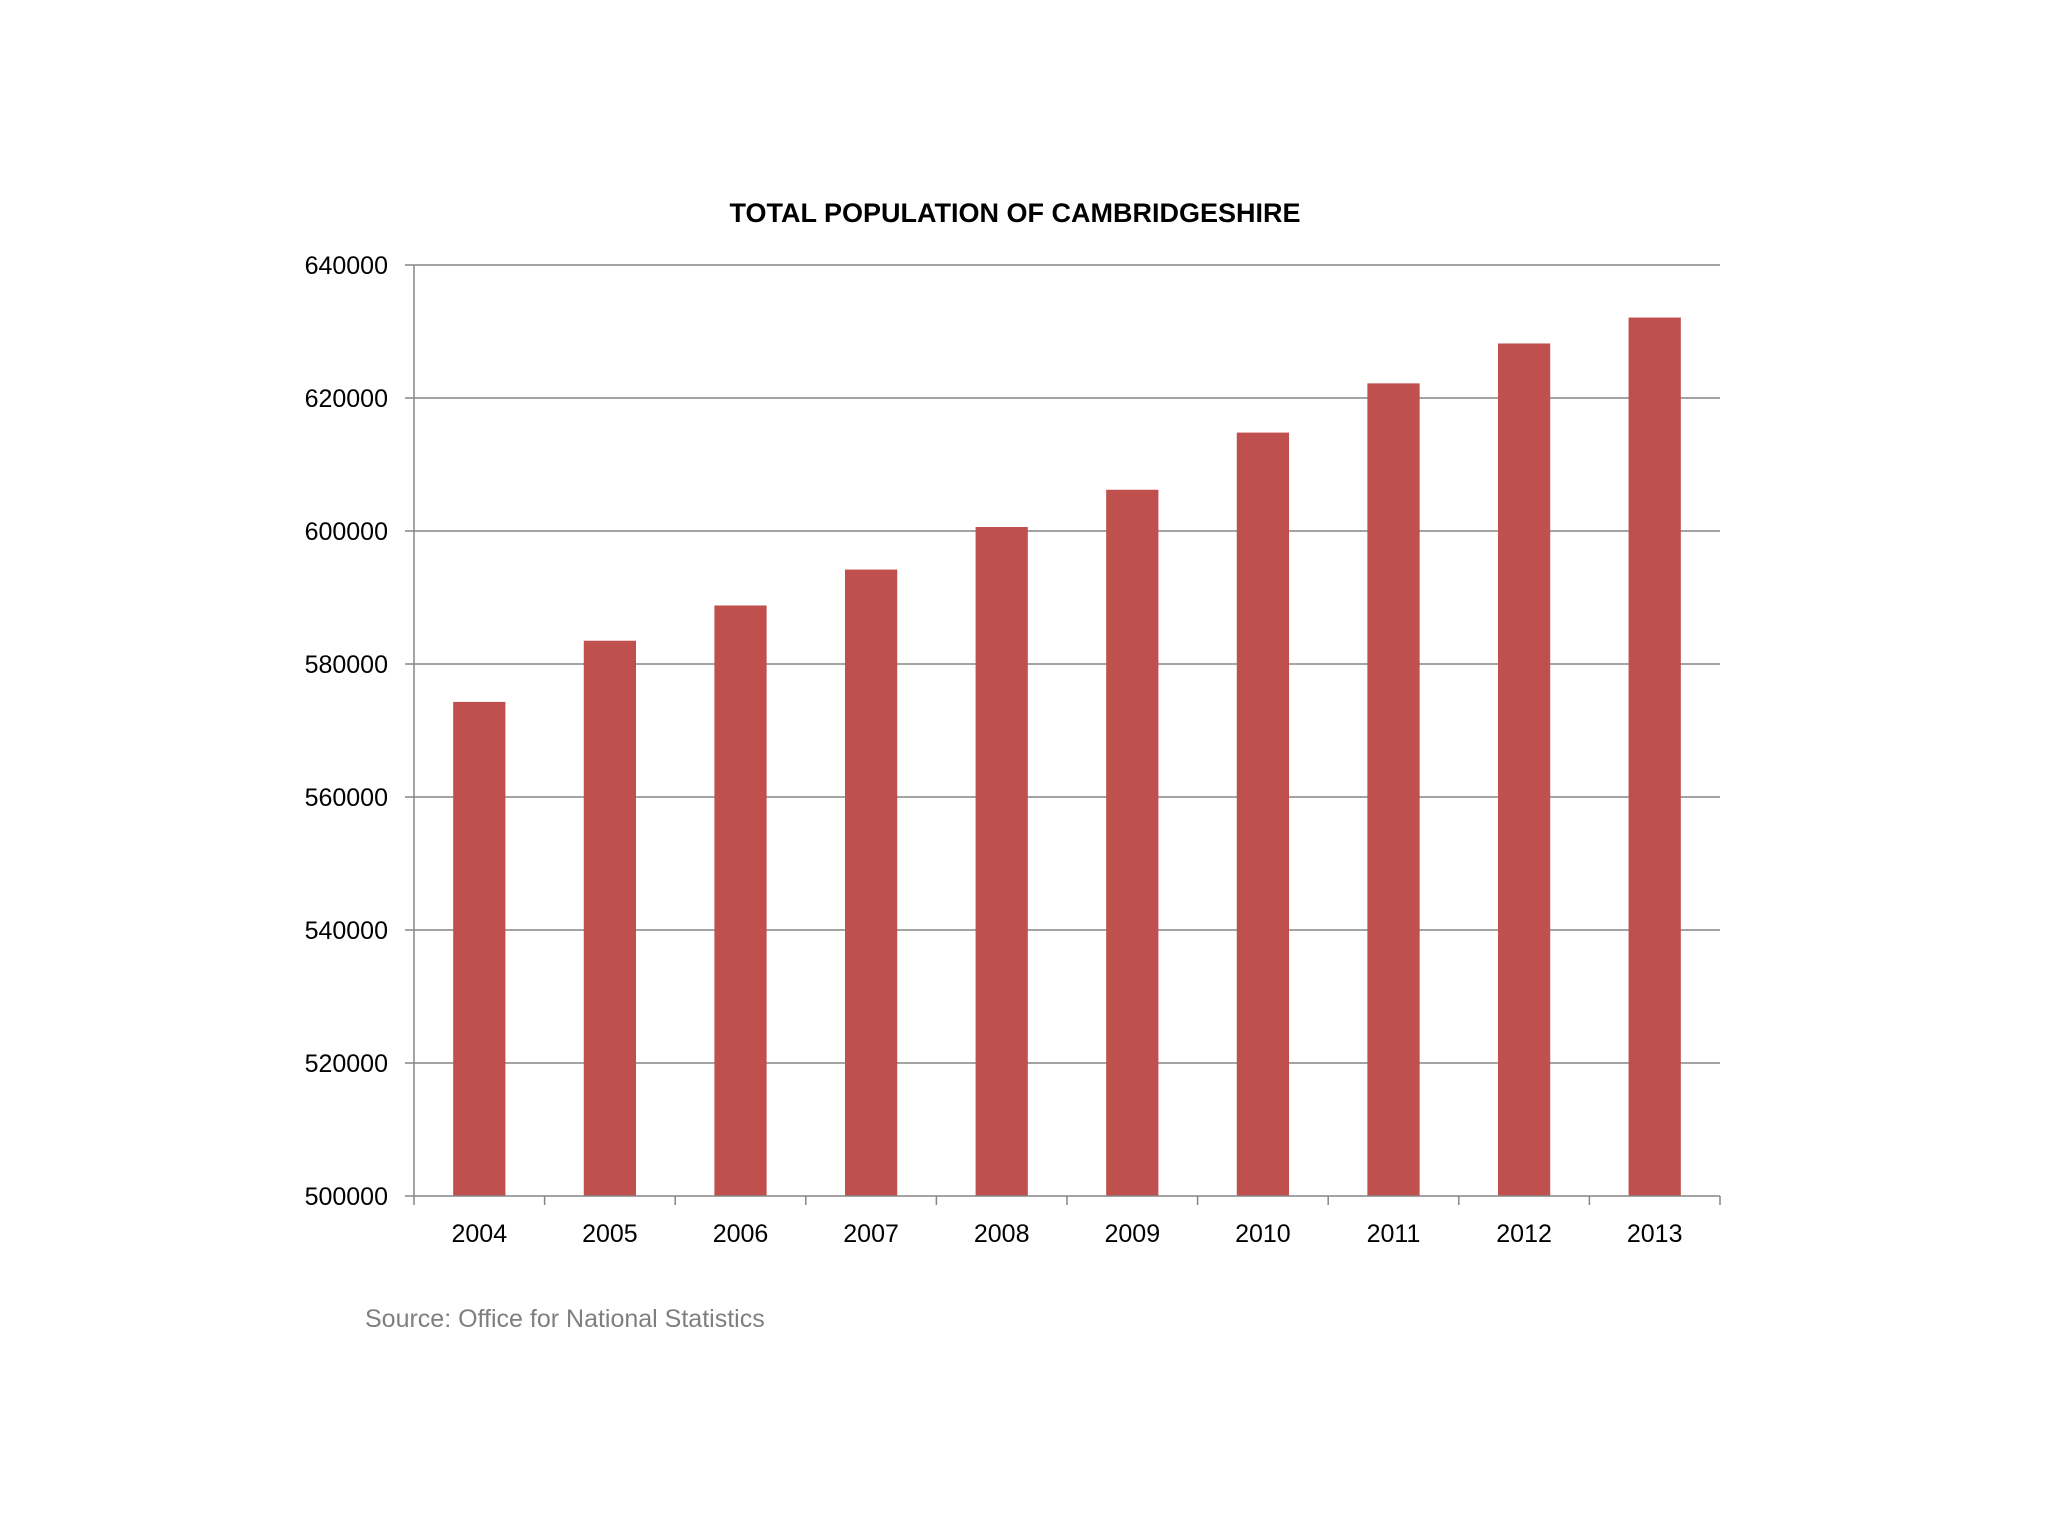 The height and width of the screenshot is (1536, 2048). What do you see at coordinates (346, 798) in the screenshot?
I see `y-tick-label: 560000` at bounding box center [346, 798].